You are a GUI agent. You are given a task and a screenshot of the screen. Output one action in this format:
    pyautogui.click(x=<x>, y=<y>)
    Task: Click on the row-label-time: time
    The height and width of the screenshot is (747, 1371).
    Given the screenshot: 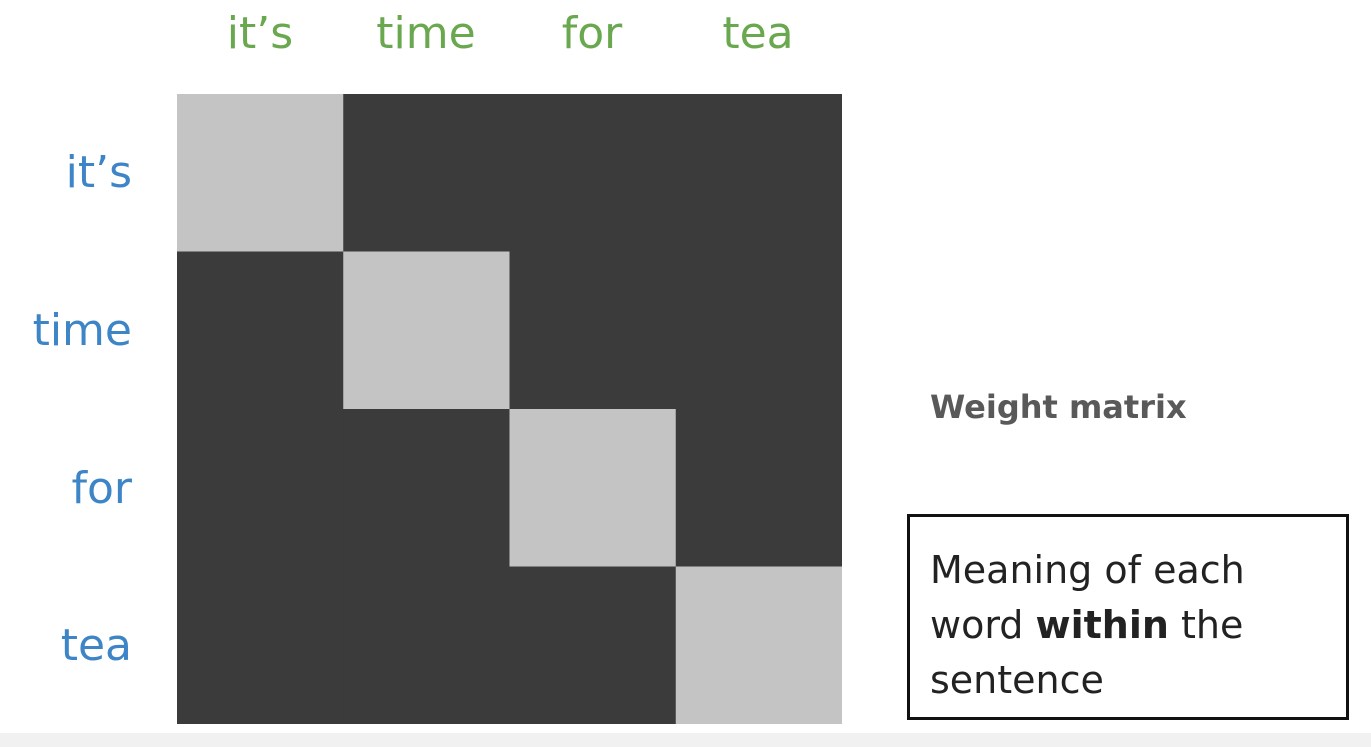 What is the action you would take?
    pyautogui.click(x=82, y=330)
    